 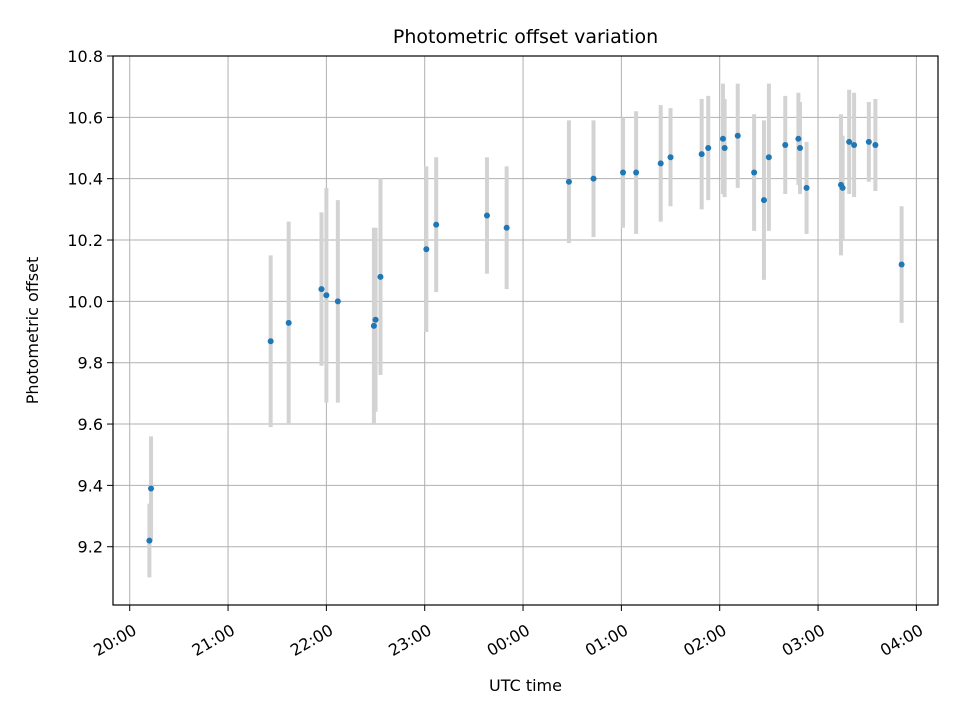 What do you see at coordinates (311, 640) in the screenshot?
I see `x-tick-label: 22:00` at bounding box center [311, 640].